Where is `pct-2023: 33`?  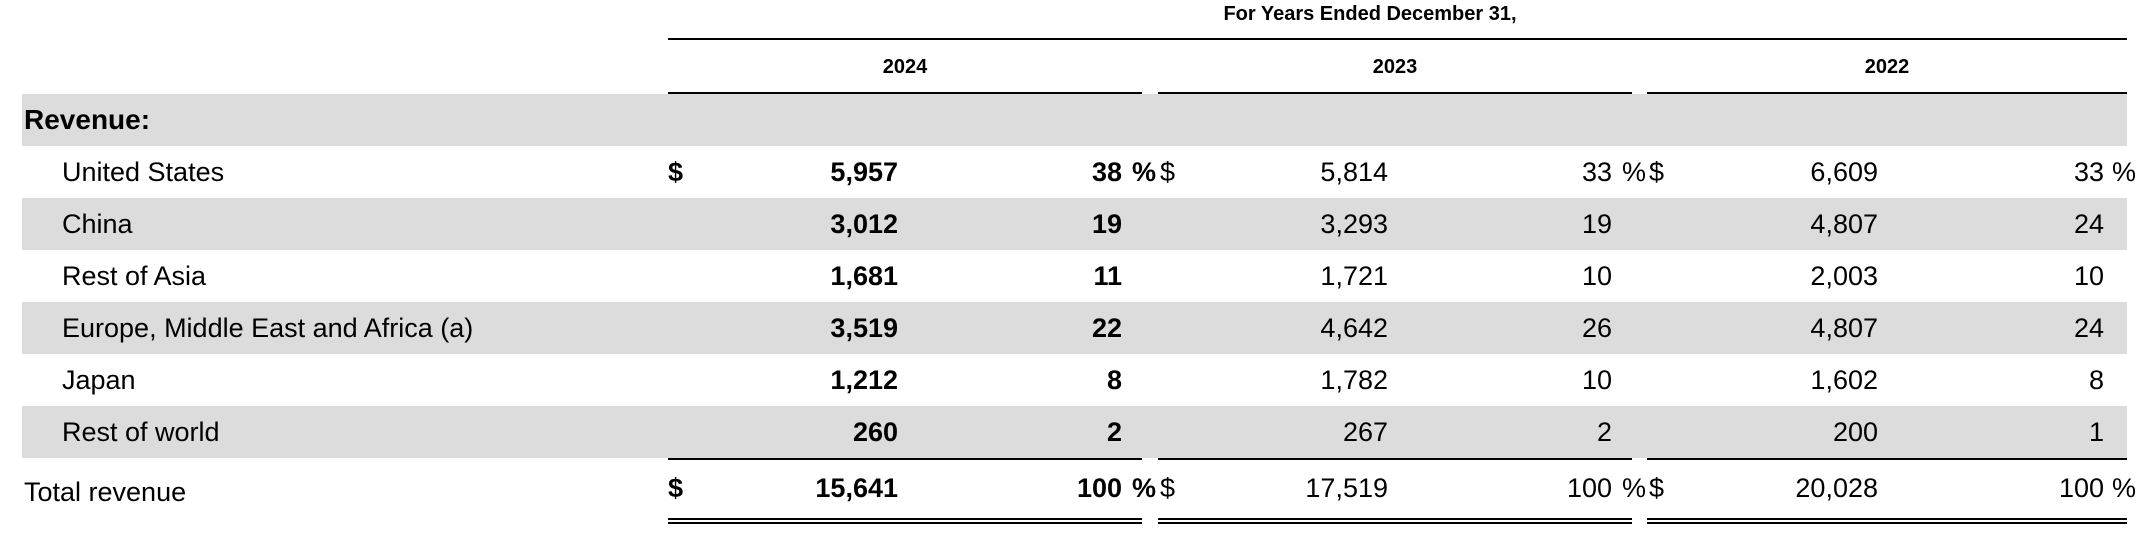
pct-2023: 33 is located at coordinates (1596, 172).